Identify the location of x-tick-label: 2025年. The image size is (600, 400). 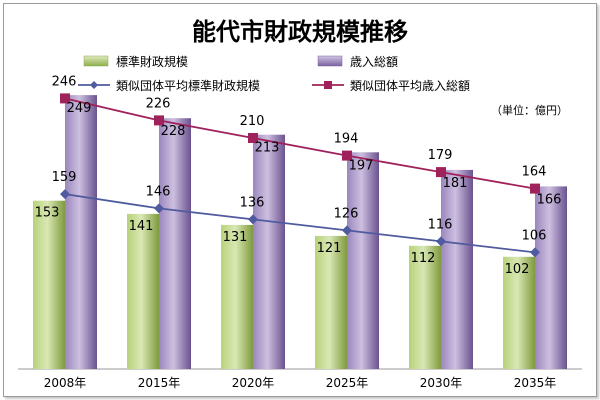
(347, 383).